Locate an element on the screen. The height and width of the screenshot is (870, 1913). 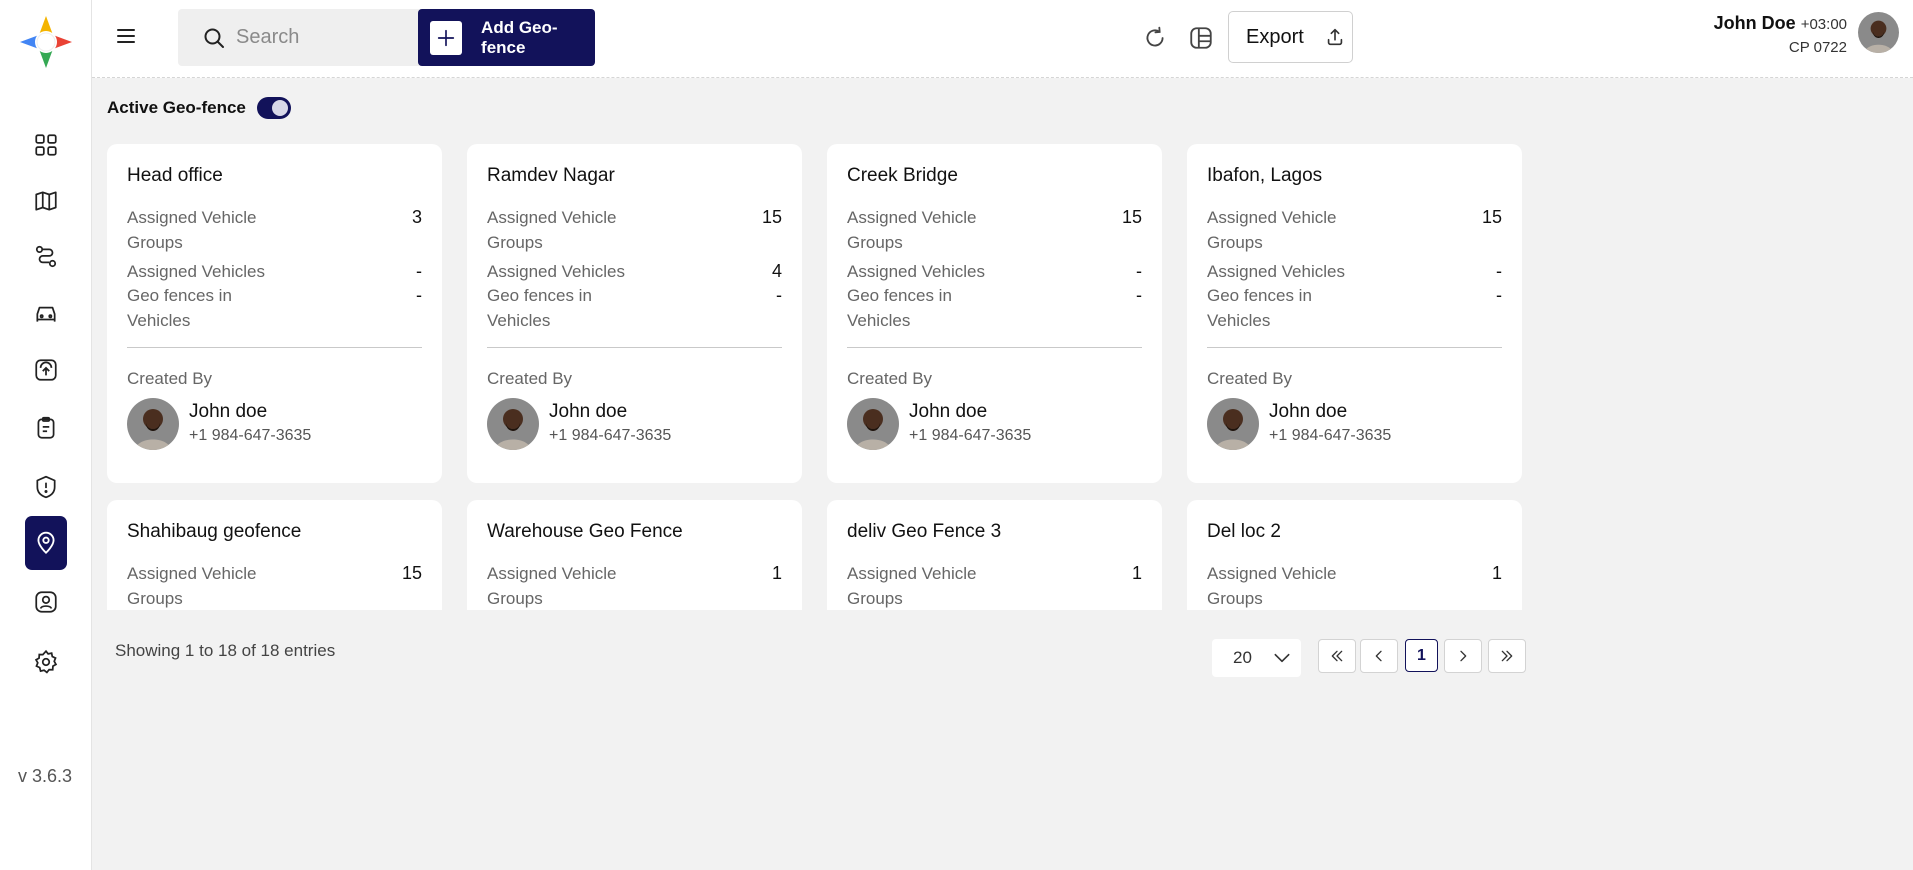
chevron-left-icon is located at coordinates (1378, 656).